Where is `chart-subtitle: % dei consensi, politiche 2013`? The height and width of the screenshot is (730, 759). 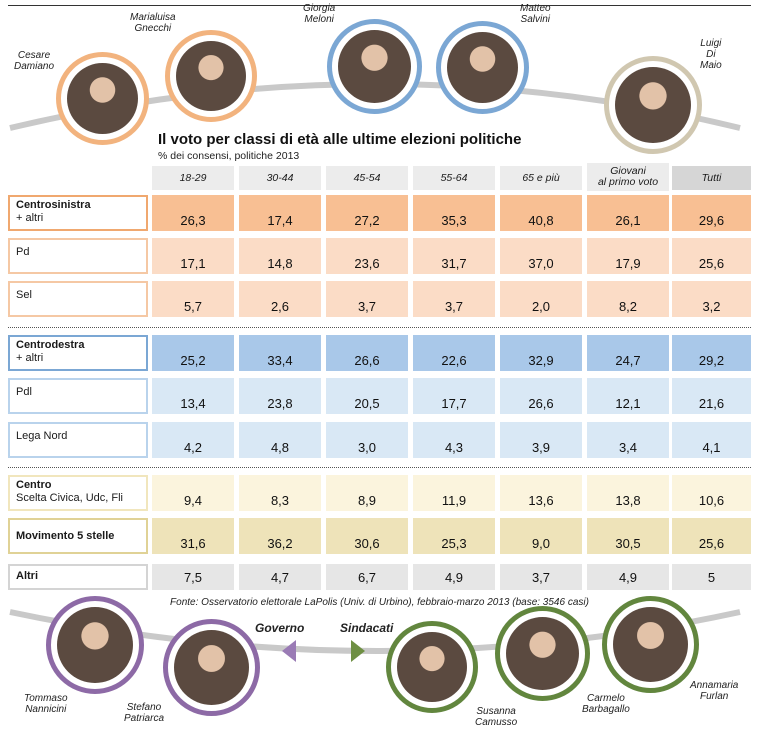
chart-subtitle: % dei consensi, politiche 2013 is located at coordinates (228, 156).